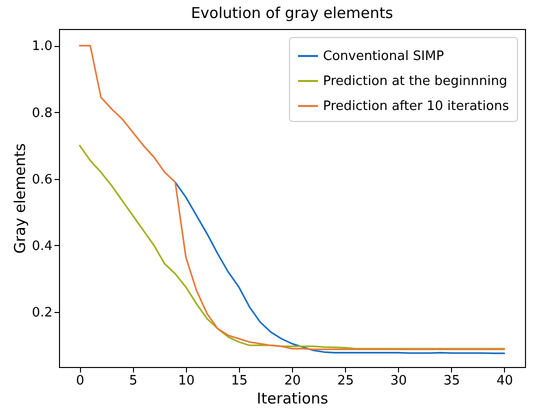  Describe the element at coordinates (186, 381) in the screenshot. I see `x-tick-label: 10` at that location.